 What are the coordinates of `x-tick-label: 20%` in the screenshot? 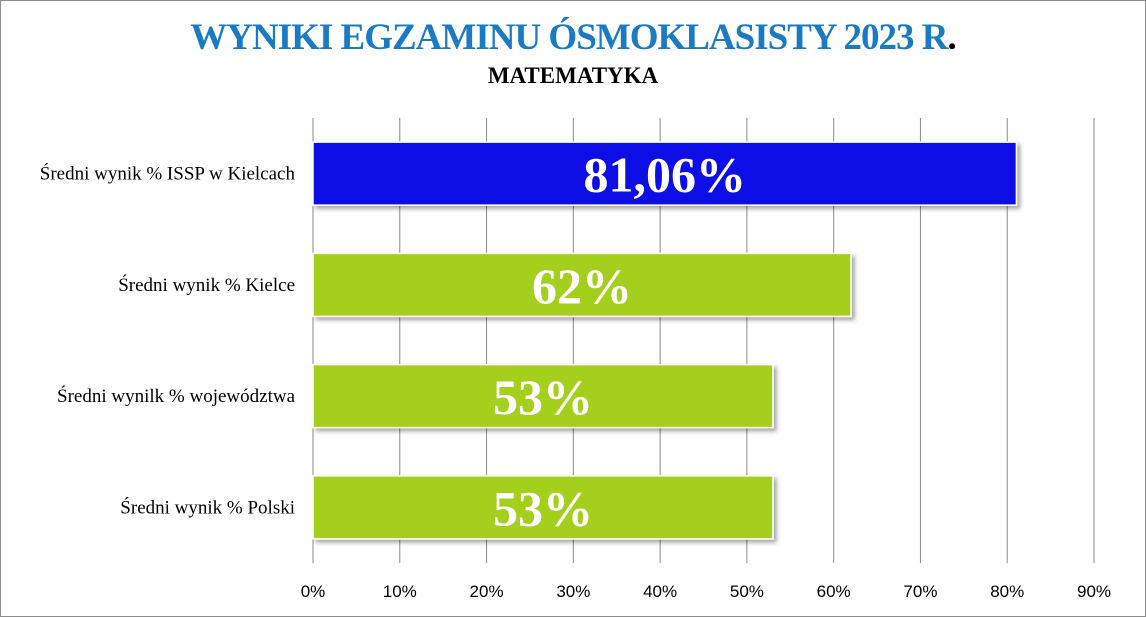 It's located at (487, 591).